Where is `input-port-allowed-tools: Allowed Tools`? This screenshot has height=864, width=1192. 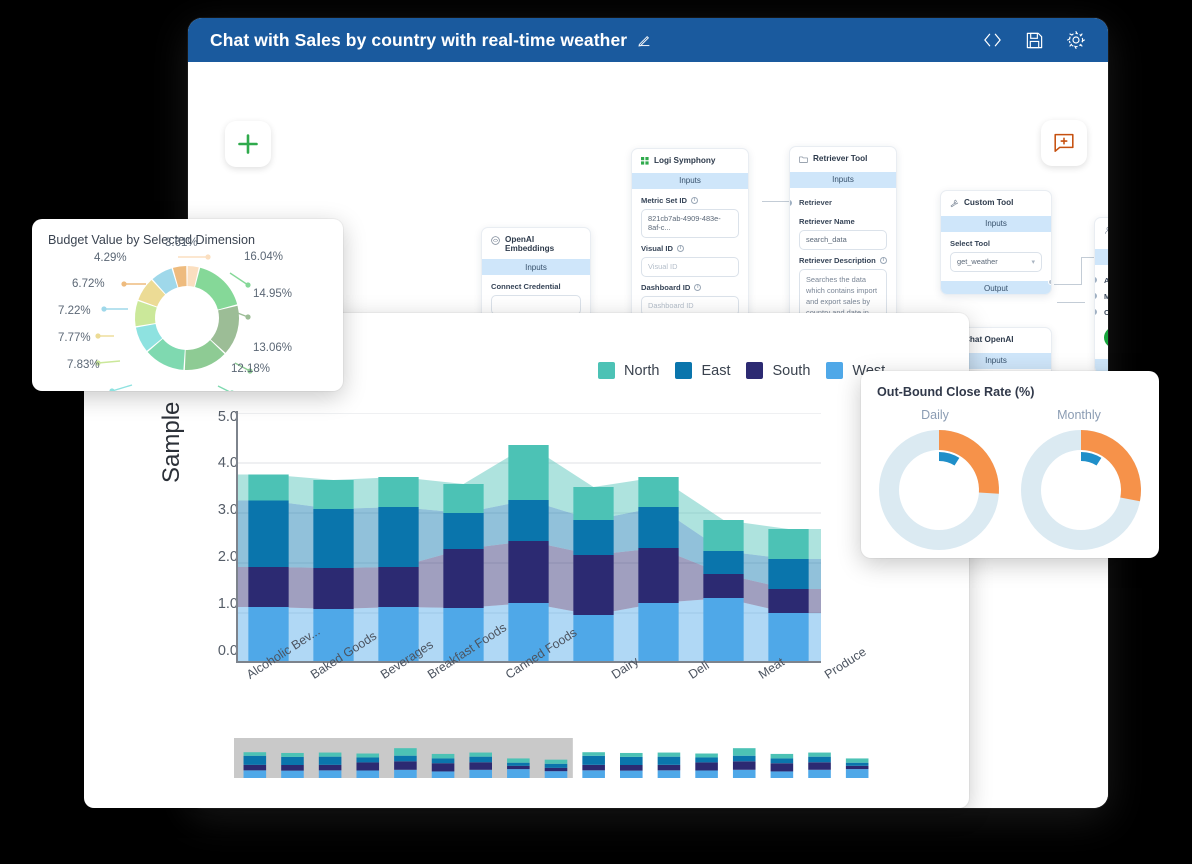
input-port-allowed-tools: Allowed Tools is located at coordinates (1101, 280).